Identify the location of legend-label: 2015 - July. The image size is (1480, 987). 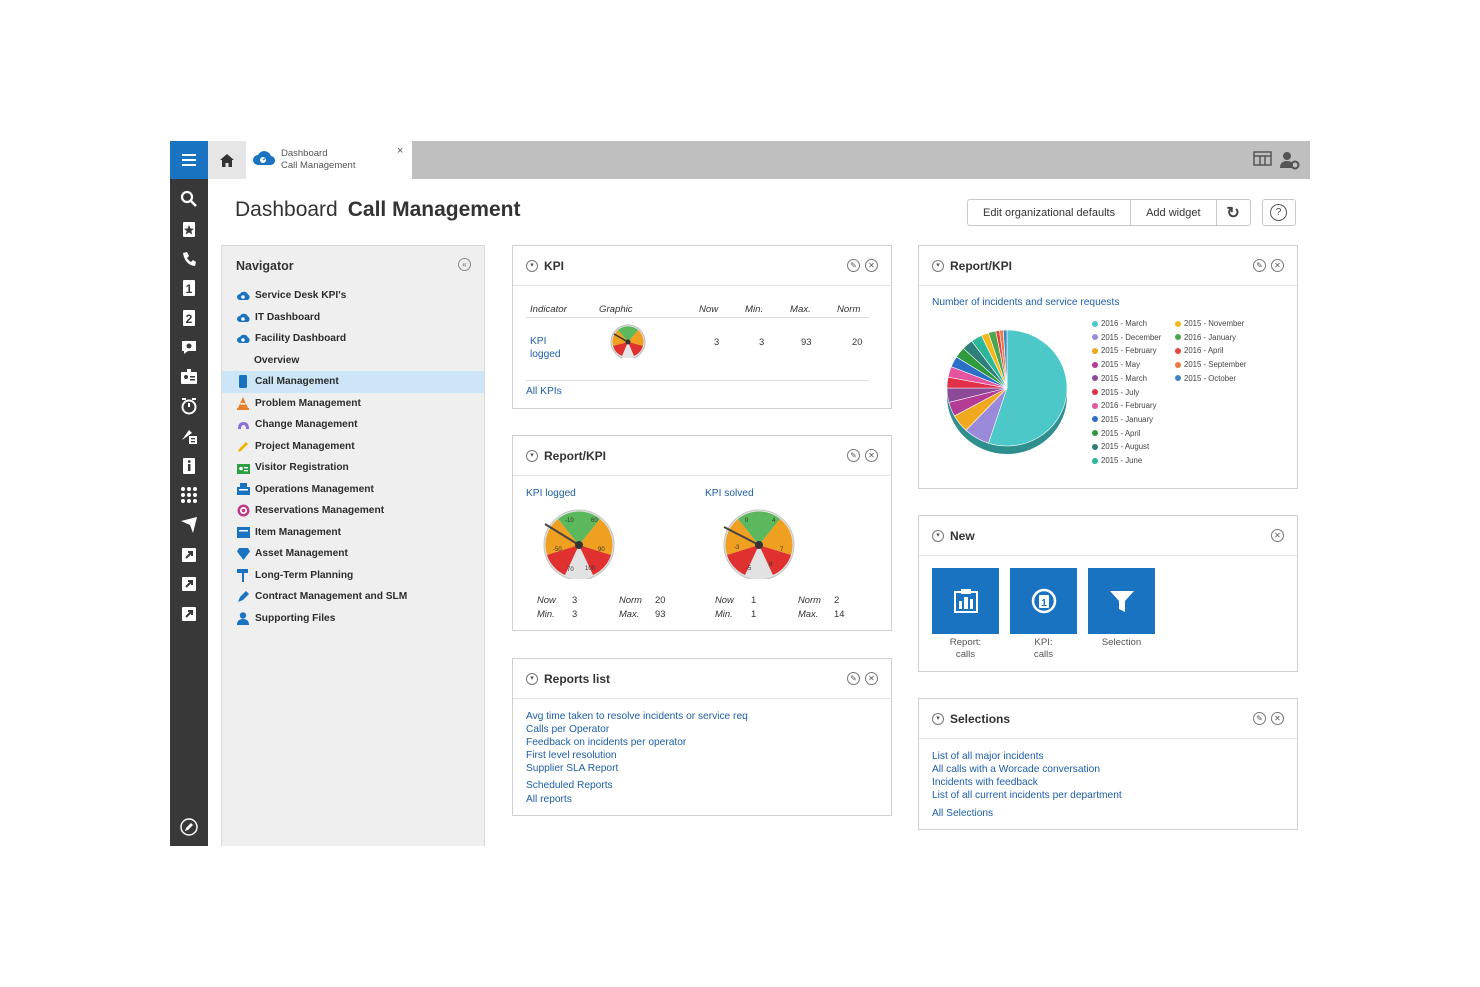
(1120, 392).